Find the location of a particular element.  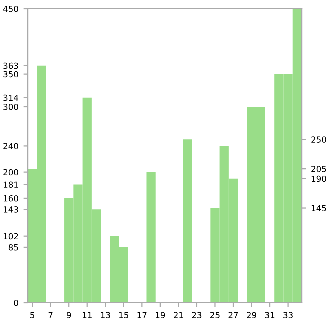

x-tick-label: 15 is located at coordinates (124, 315).